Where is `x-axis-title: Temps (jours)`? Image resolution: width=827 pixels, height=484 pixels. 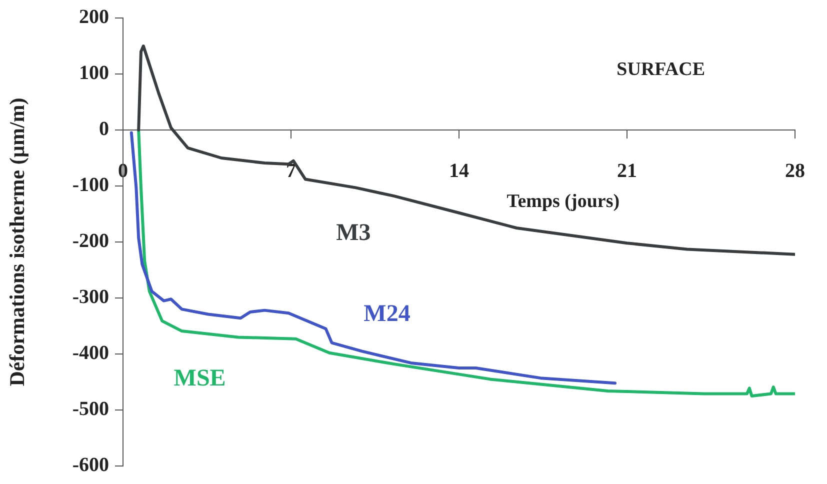 x-axis-title: Temps (jours) is located at coordinates (563, 201).